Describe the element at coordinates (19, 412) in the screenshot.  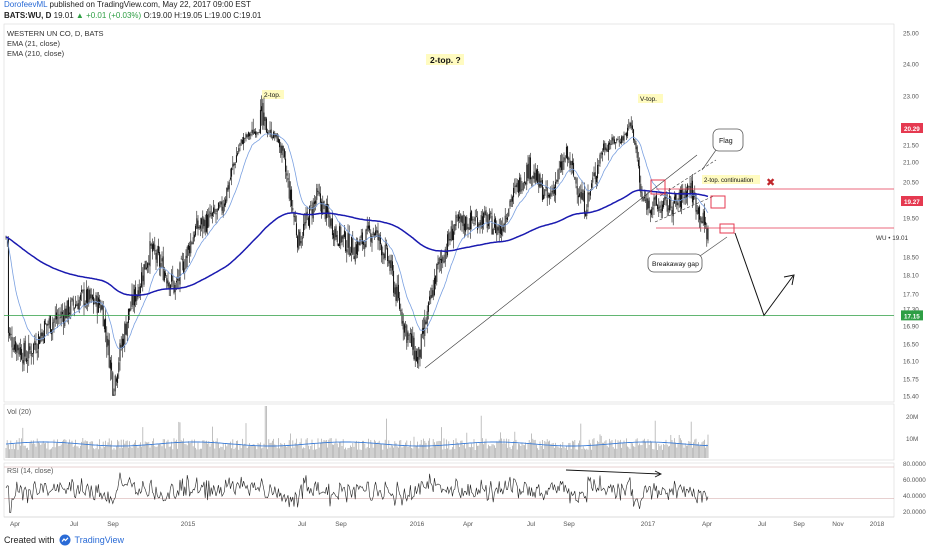
I see `vol-label: Vol (20)` at that location.